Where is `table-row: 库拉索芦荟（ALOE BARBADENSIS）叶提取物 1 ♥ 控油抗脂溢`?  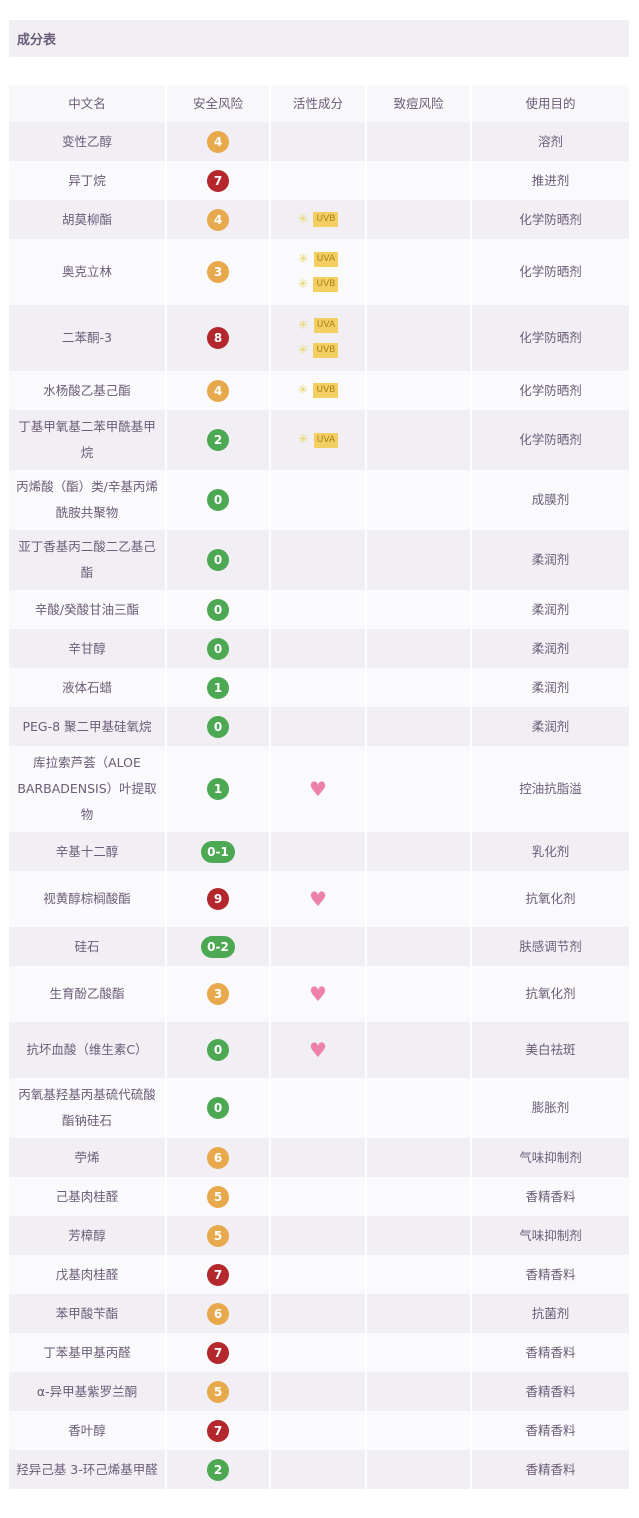
table-row: 库拉索芦荟（ALOE BARBADENSIS）叶提取物 1 ♥ 控油抗脂溢 is located at coordinates (319, 789).